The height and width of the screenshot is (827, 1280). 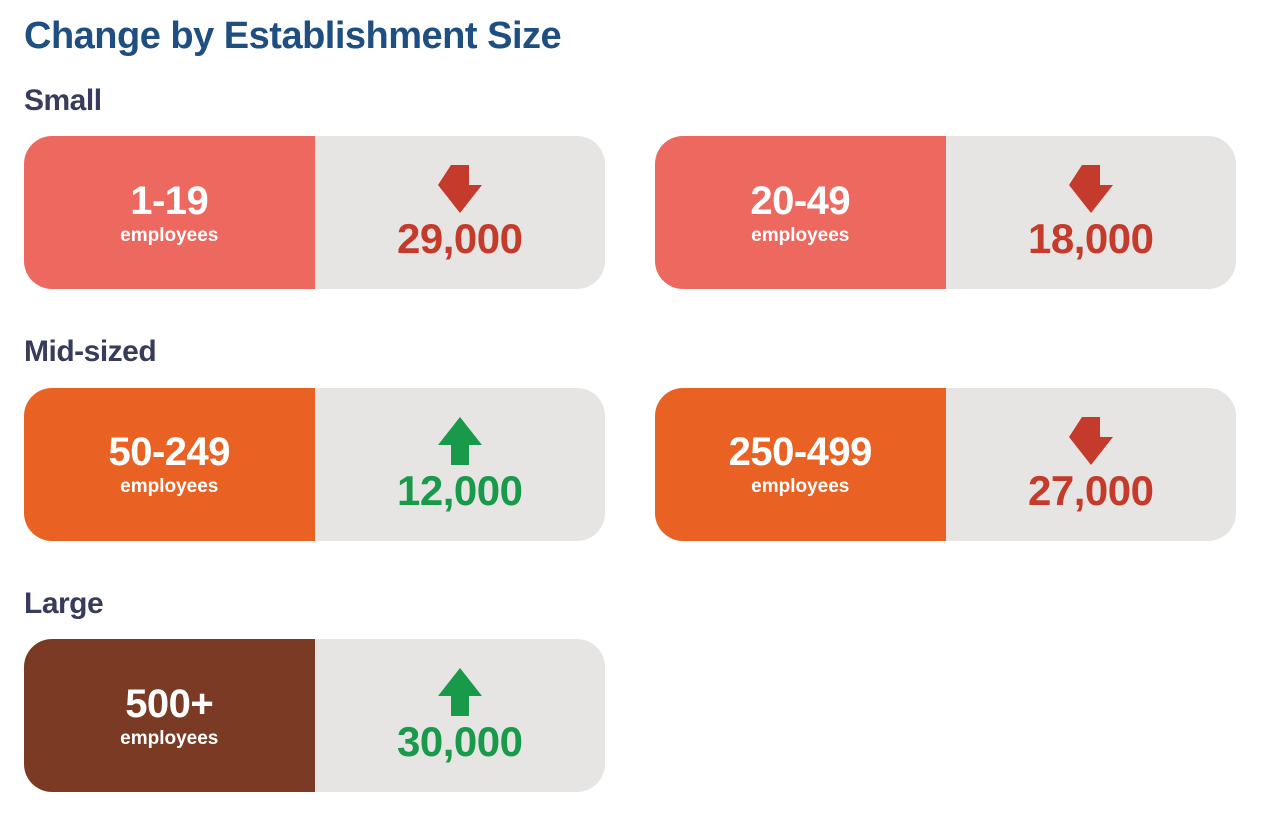 I want to click on change-value: 12,000, so click(x=460, y=490).